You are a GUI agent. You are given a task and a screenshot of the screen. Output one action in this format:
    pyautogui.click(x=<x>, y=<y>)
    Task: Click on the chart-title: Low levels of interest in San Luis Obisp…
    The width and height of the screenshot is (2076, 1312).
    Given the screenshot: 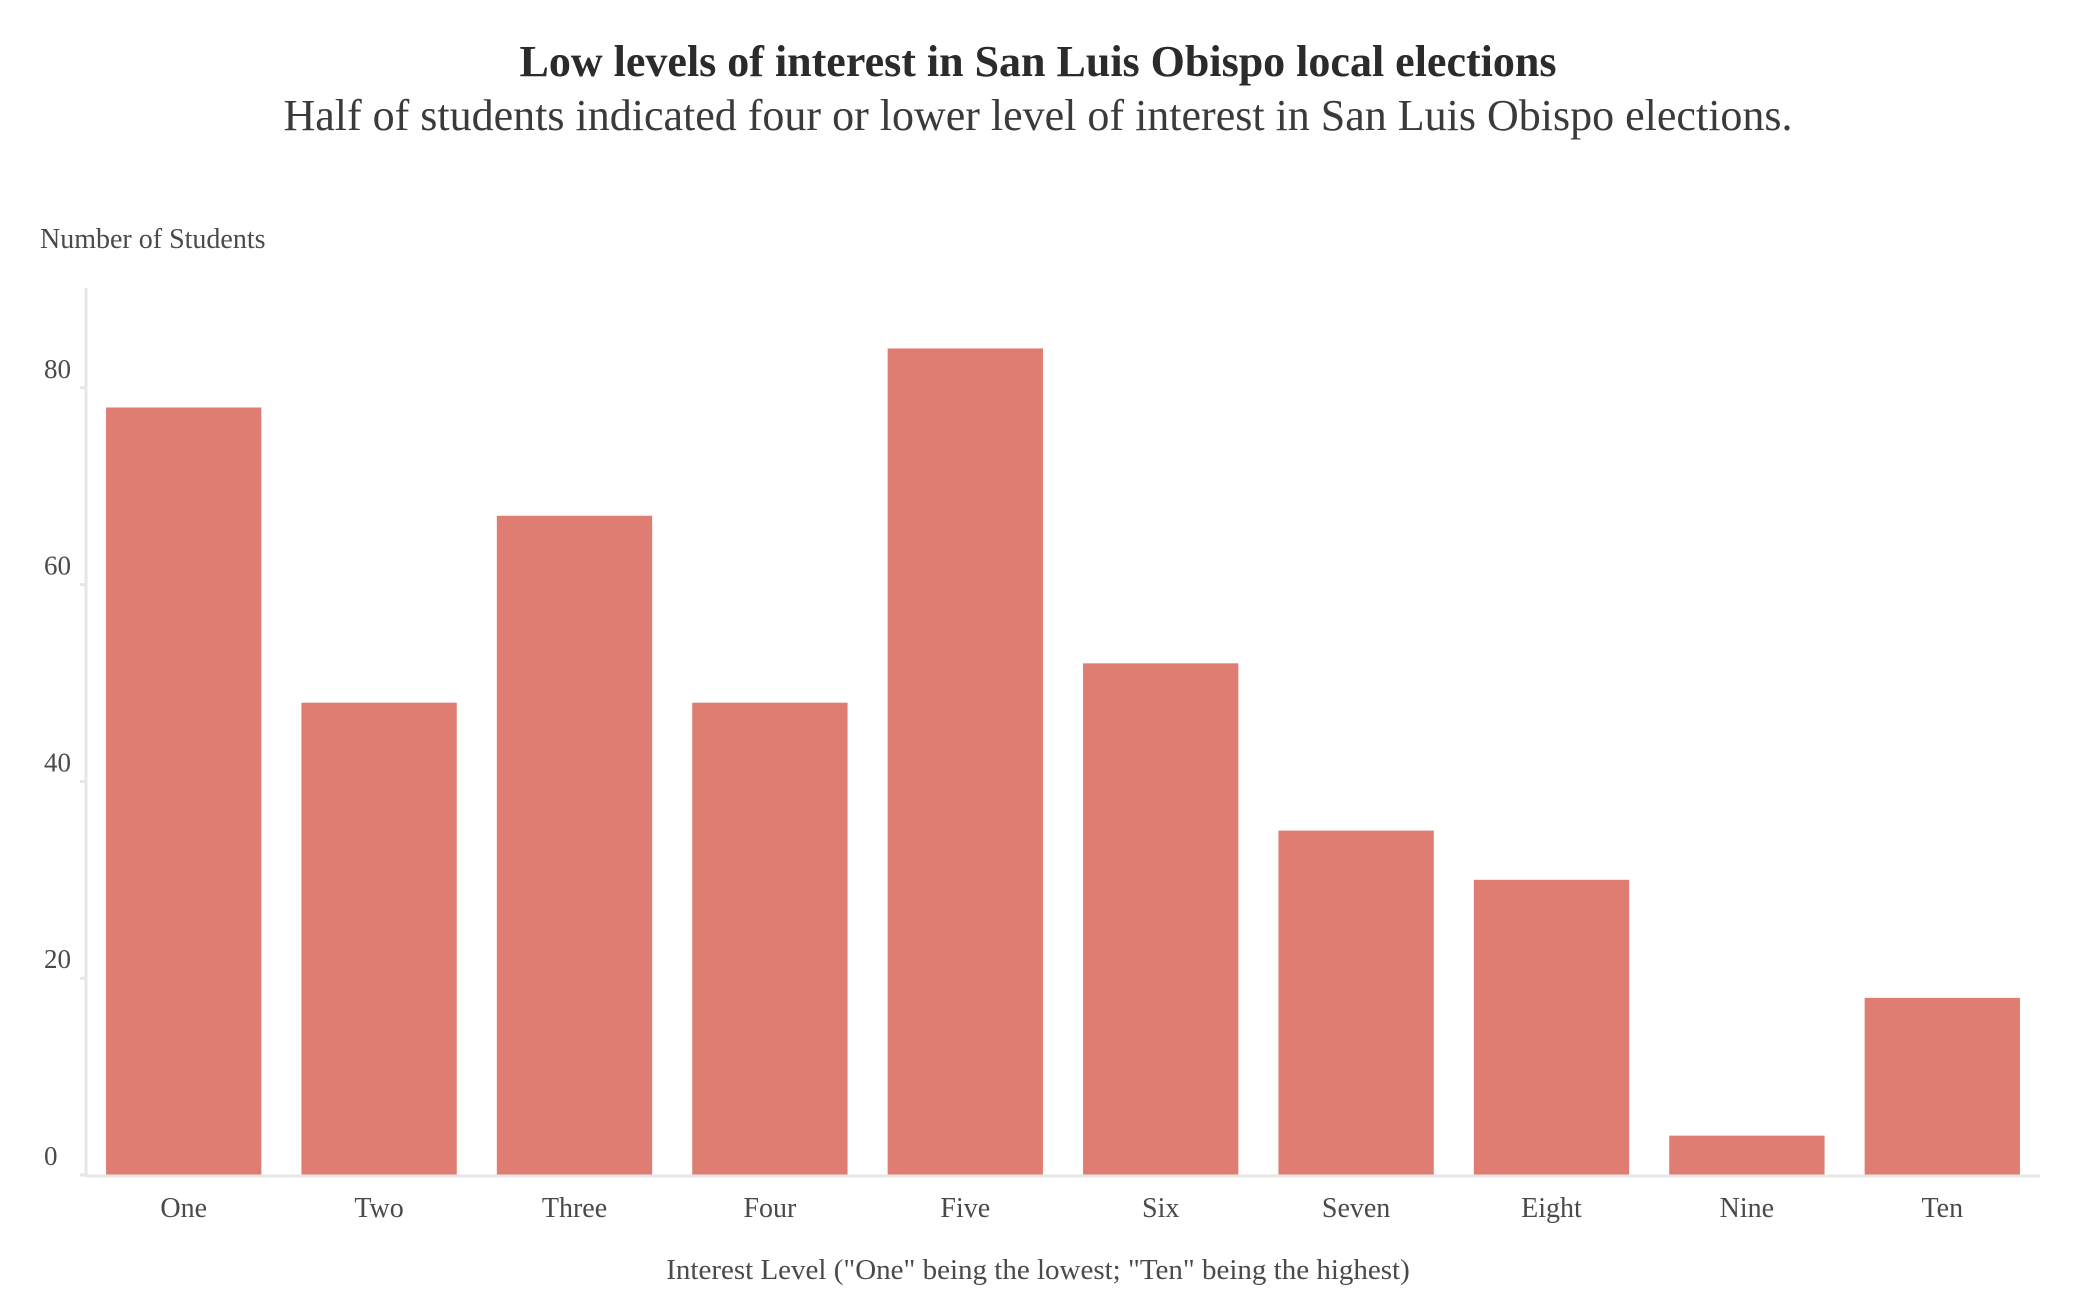 What is the action you would take?
    pyautogui.click(x=1038, y=61)
    